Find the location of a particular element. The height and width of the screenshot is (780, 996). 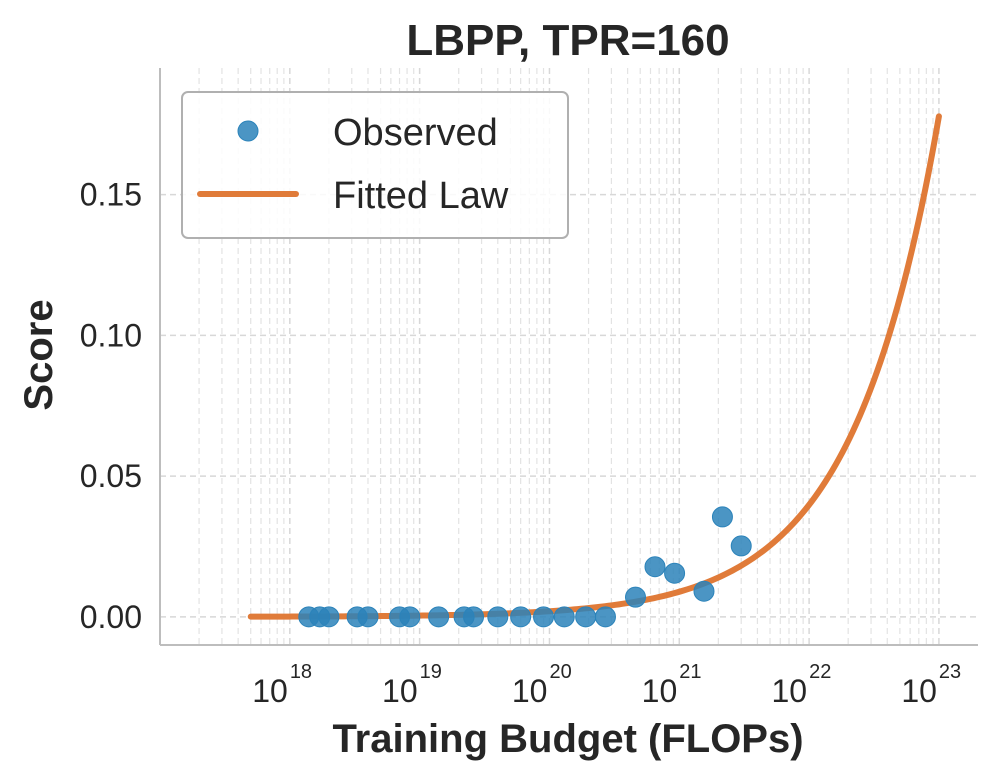

legend: Observed Fitted Law is located at coordinates (375, 165).